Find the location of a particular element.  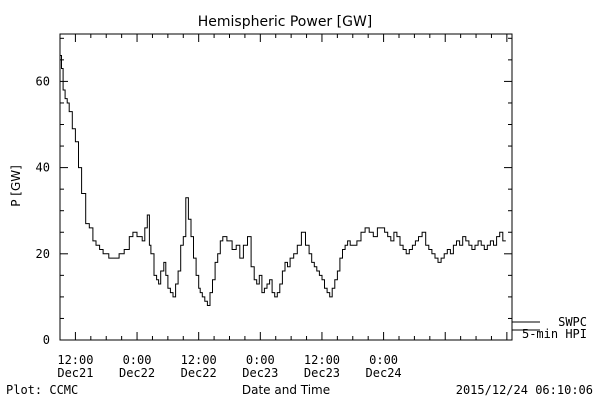

legend-hpi-label: 5-min HPI is located at coordinates (554, 334).